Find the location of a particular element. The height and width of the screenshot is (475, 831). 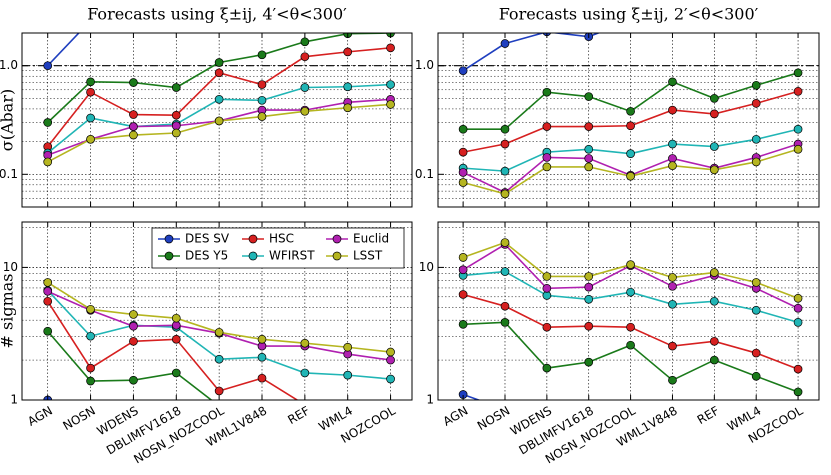

y-axis-label: σ(Abar) is located at coordinates (8, 120).